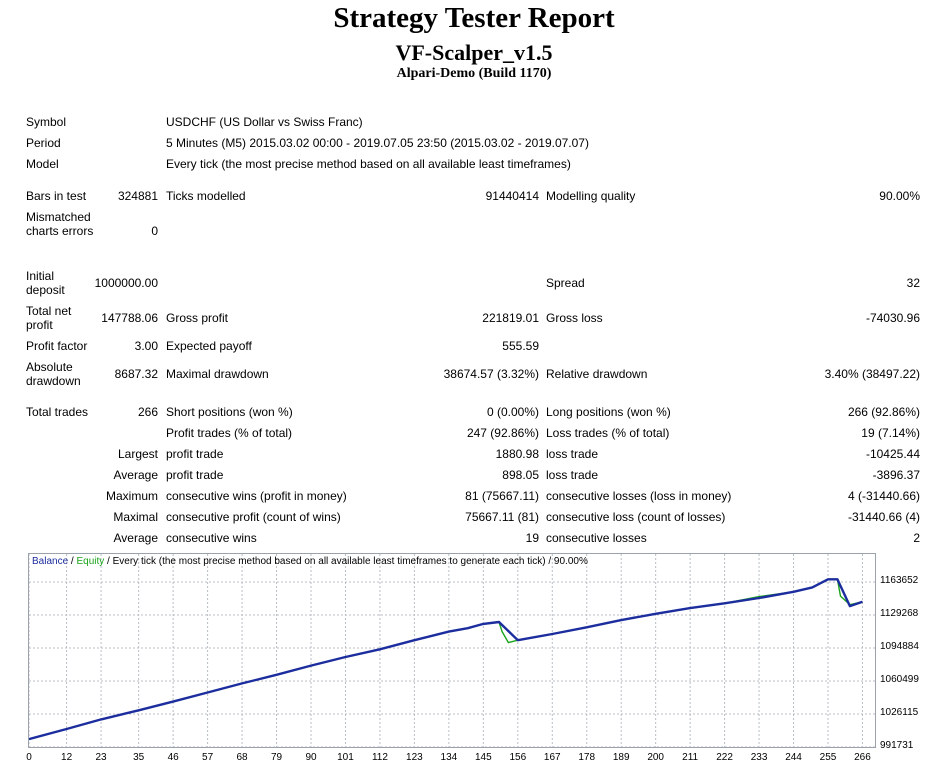 The height and width of the screenshot is (775, 948). Describe the element at coordinates (137, 454) in the screenshot. I see `largest-label: Largest` at that location.